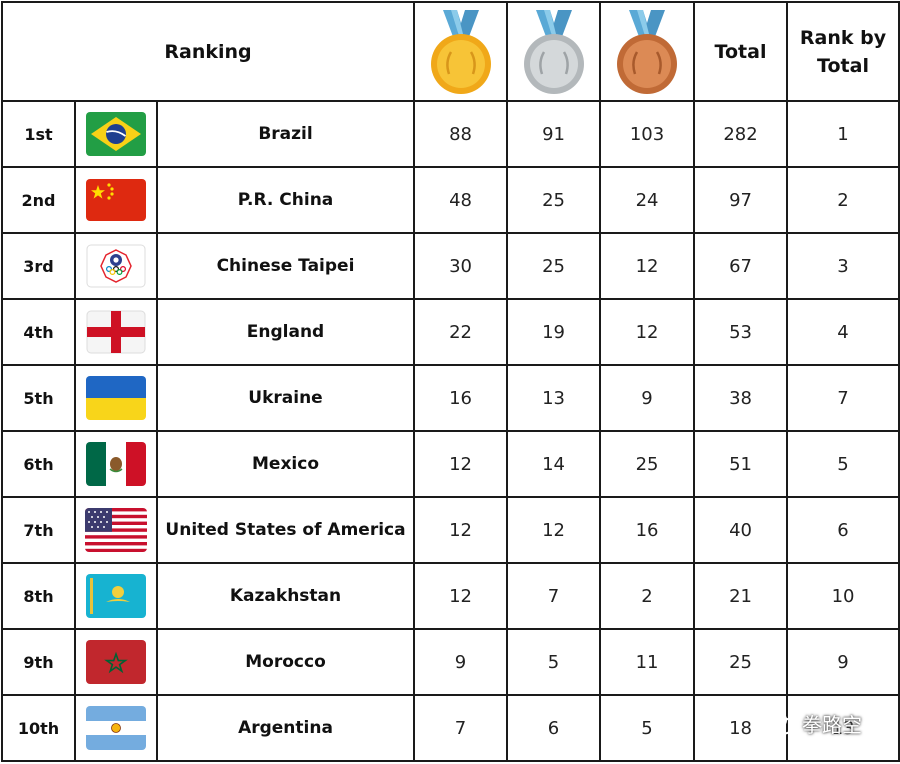 Image resolution: width=900 pixels, height=764 pixels. I want to click on rank-cell: 10th, so click(38, 728).